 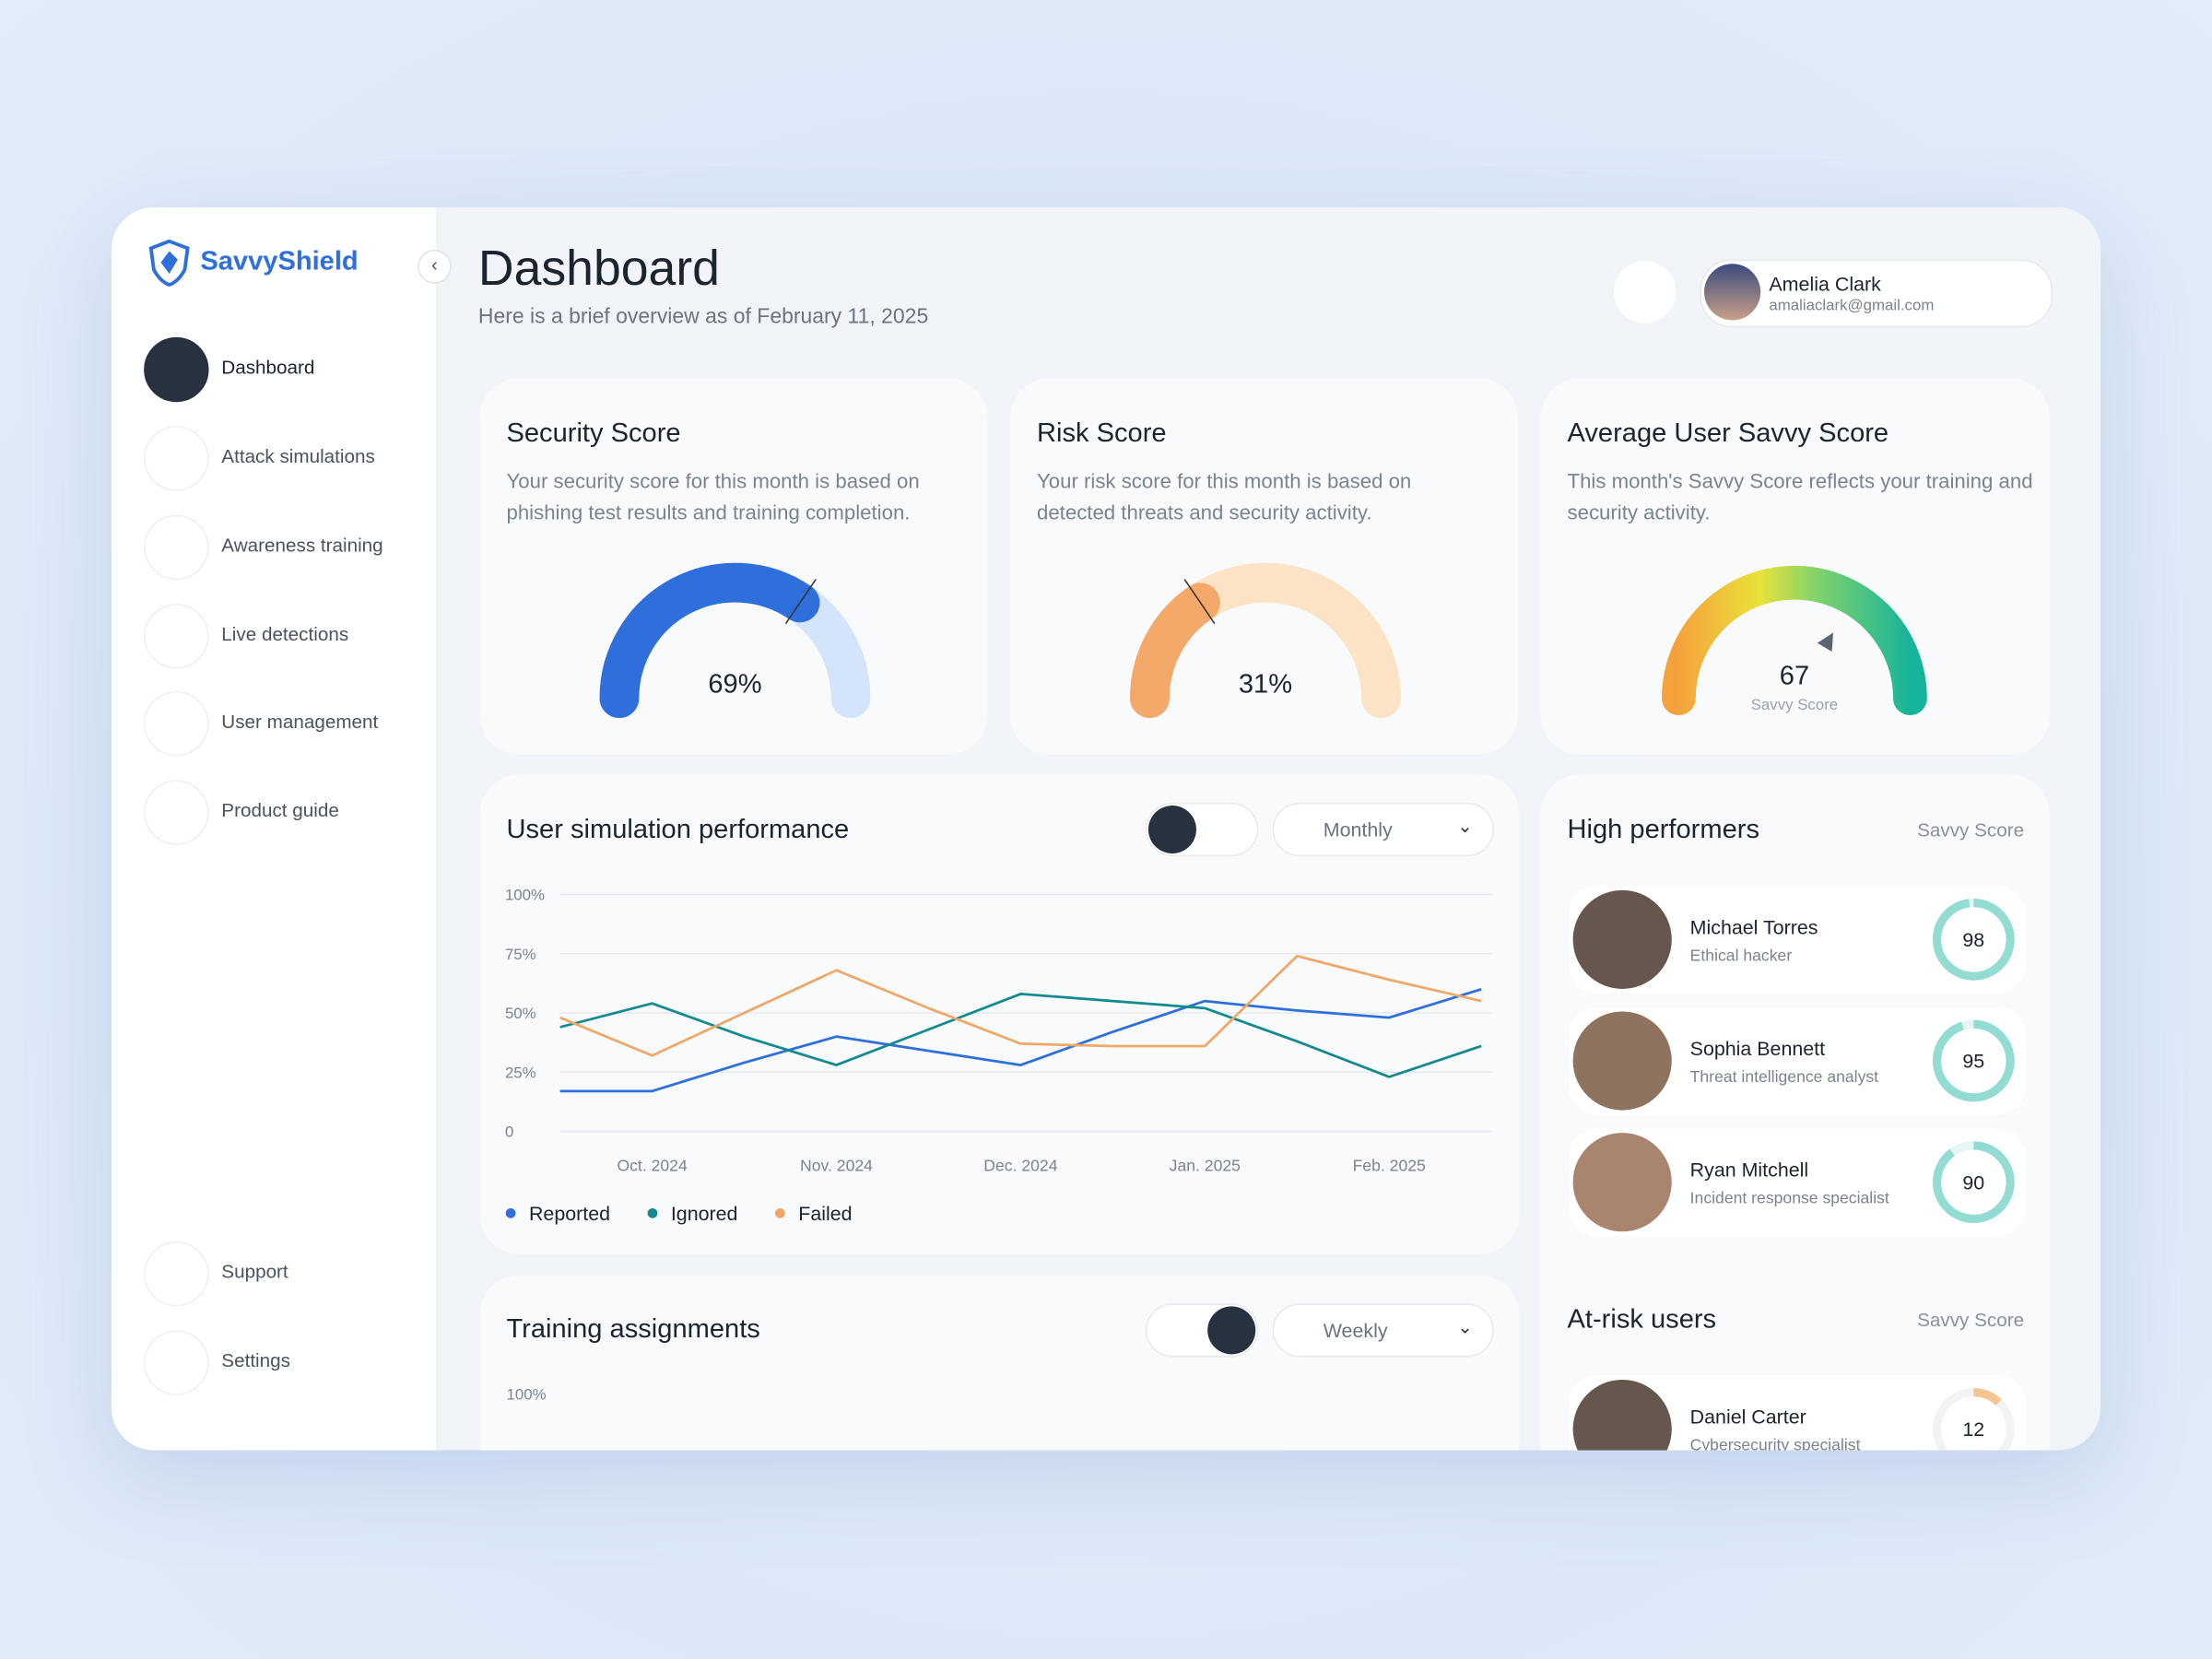 I want to click on chart-title: User simulation performance, so click(x=678, y=830).